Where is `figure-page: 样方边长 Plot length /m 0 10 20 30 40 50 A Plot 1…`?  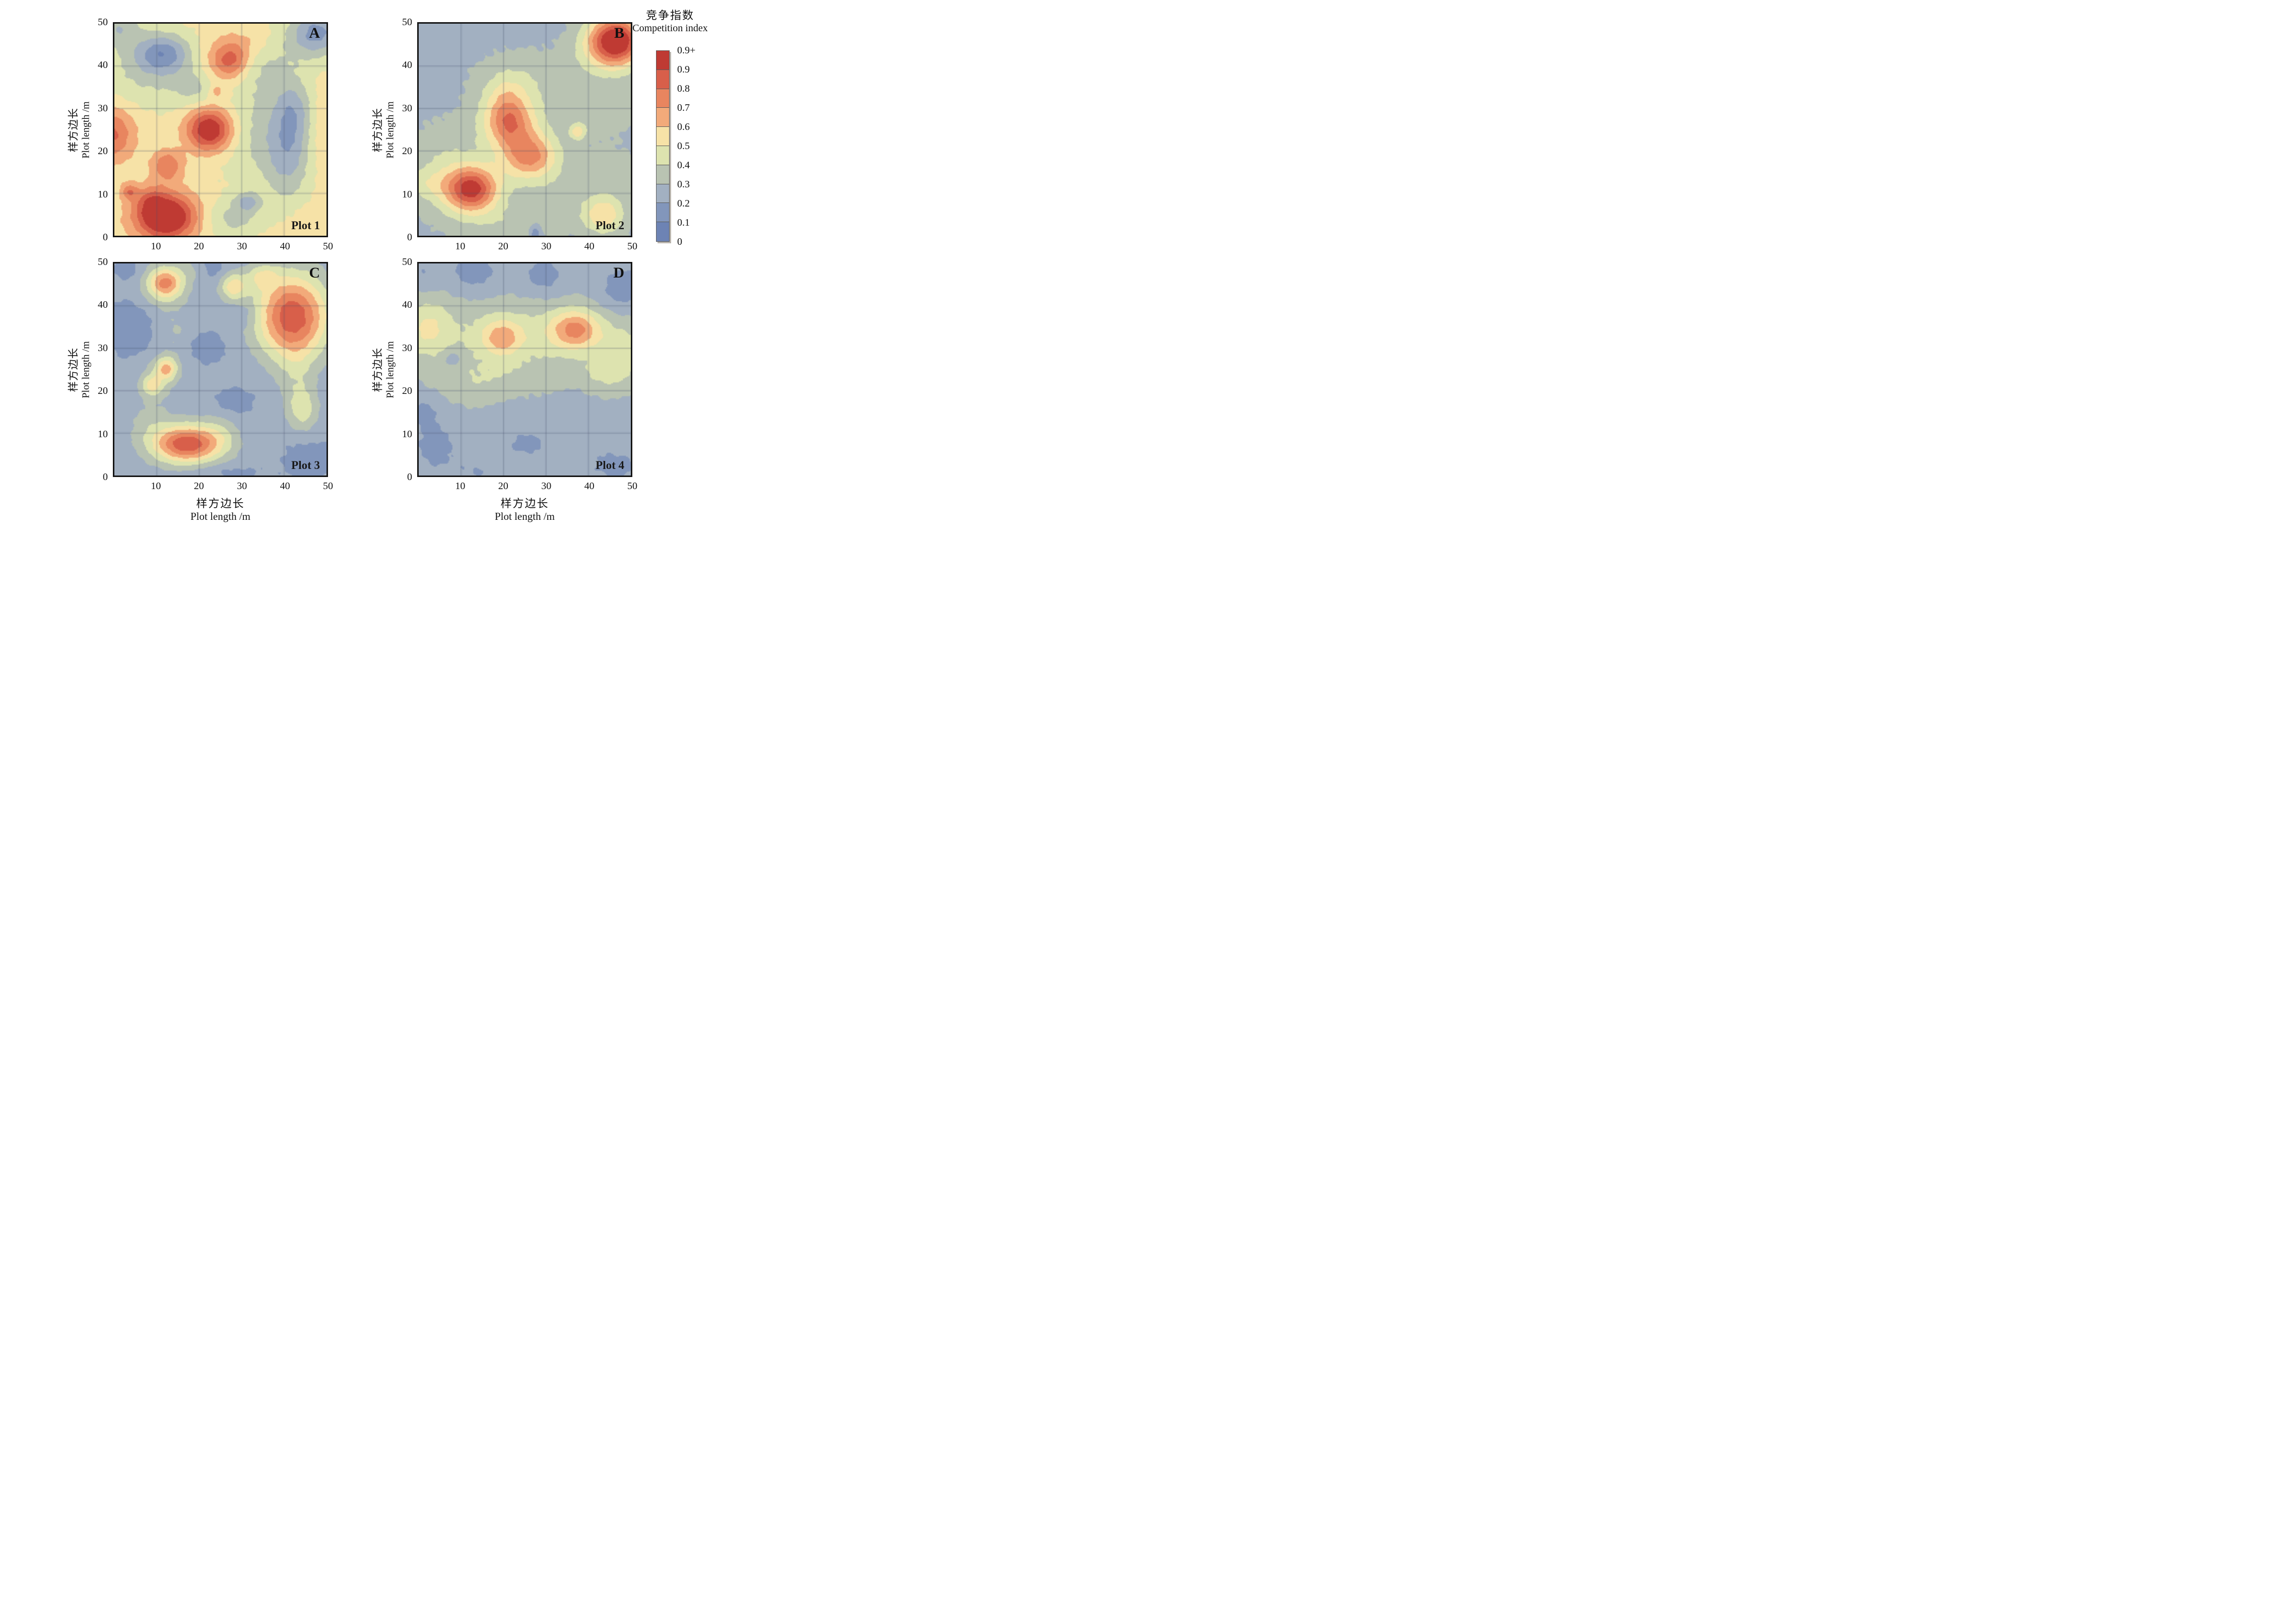
figure-page: 样方边长 Plot length /m 0 10 20 30 40 50 A Plot 1… is located at coordinates (382, 271).